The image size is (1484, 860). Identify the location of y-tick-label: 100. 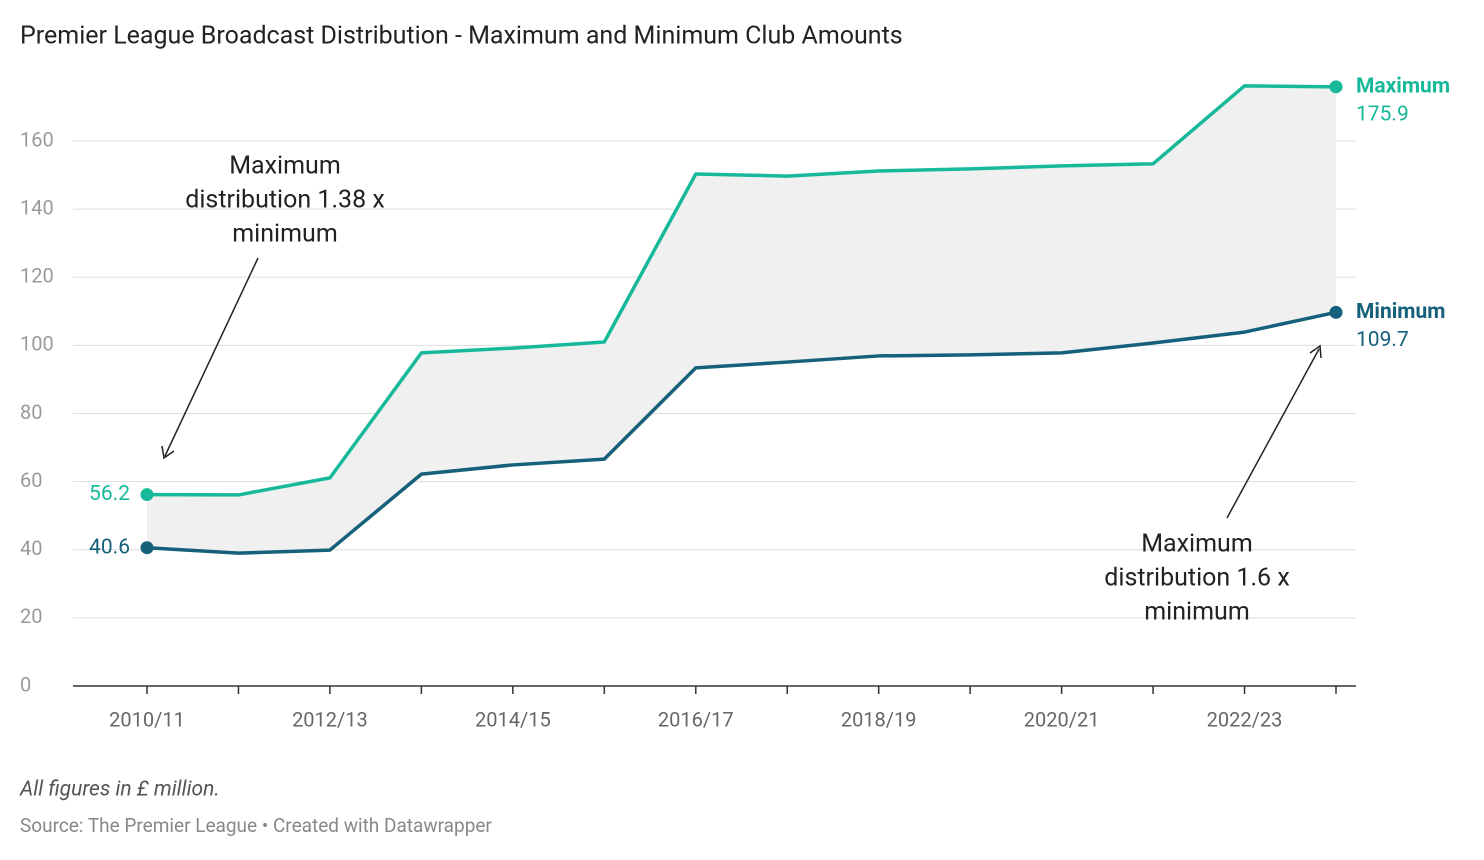
(37, 344).